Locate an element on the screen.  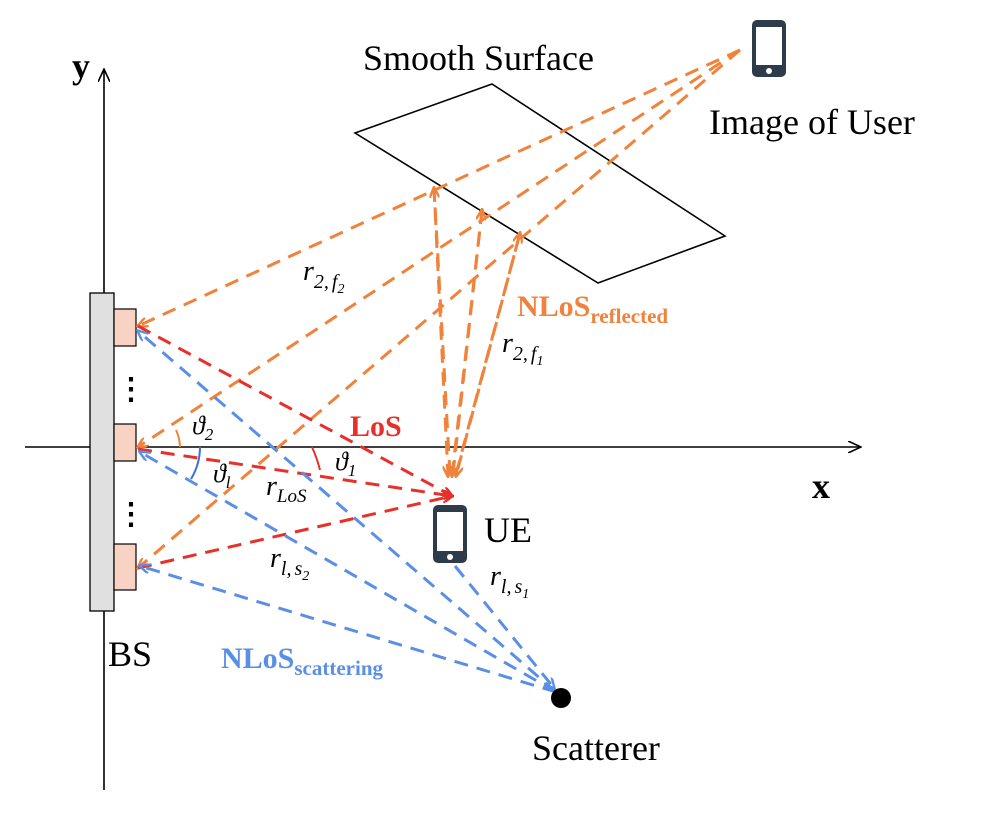
antenna-element-bottom is located at coordinates (125, 567).